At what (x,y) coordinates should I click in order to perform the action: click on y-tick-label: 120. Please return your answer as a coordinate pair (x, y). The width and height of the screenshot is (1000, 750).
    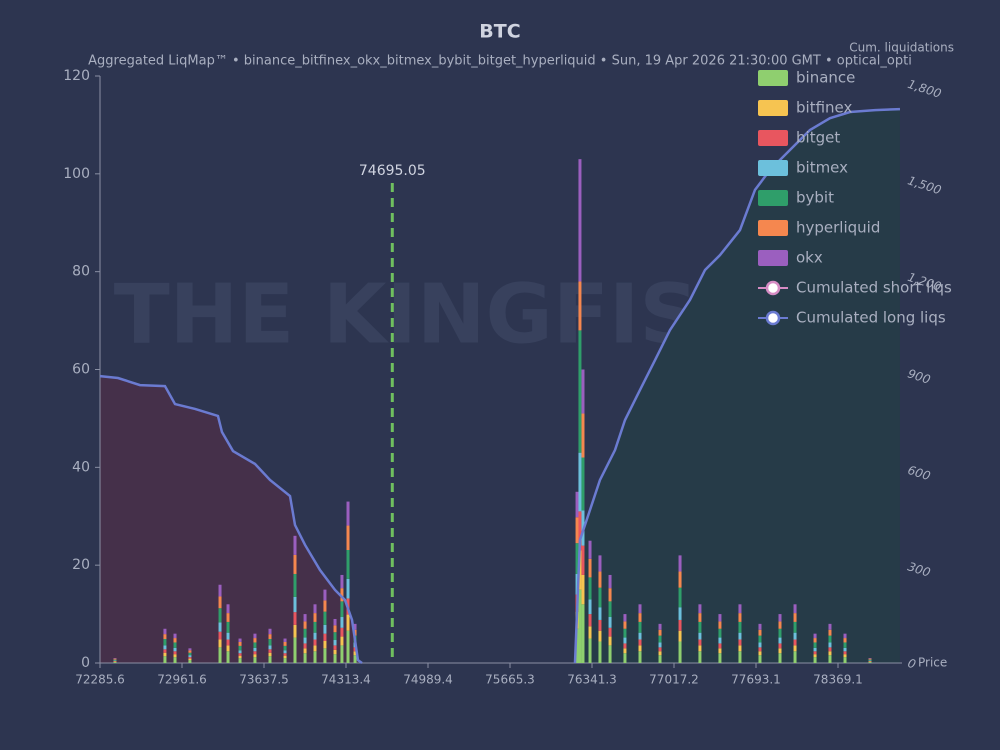
    Looking at the image, I should click on (76, 76).